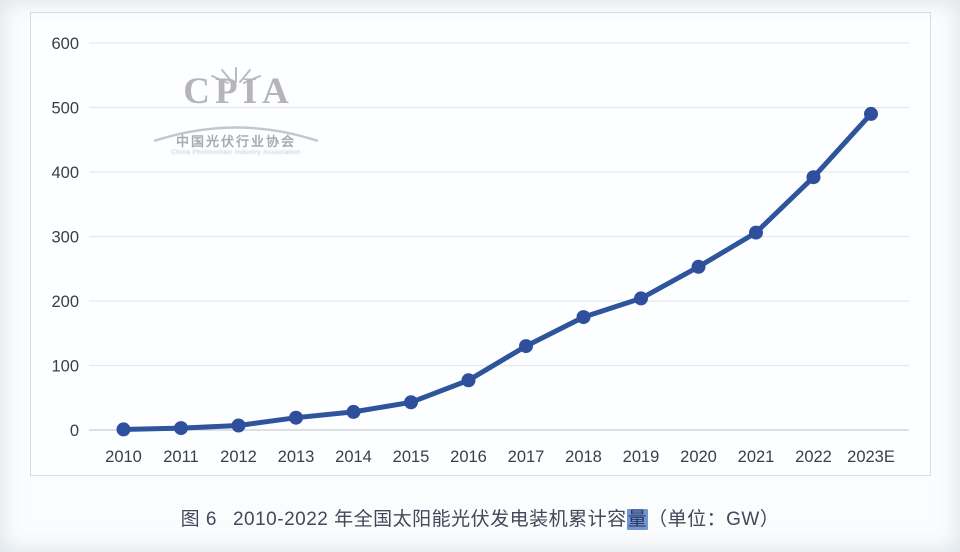 Image resolution: width=960 pixels, height=552 pixels. I want to click on y-tick-label: 400, so click(65, 173).